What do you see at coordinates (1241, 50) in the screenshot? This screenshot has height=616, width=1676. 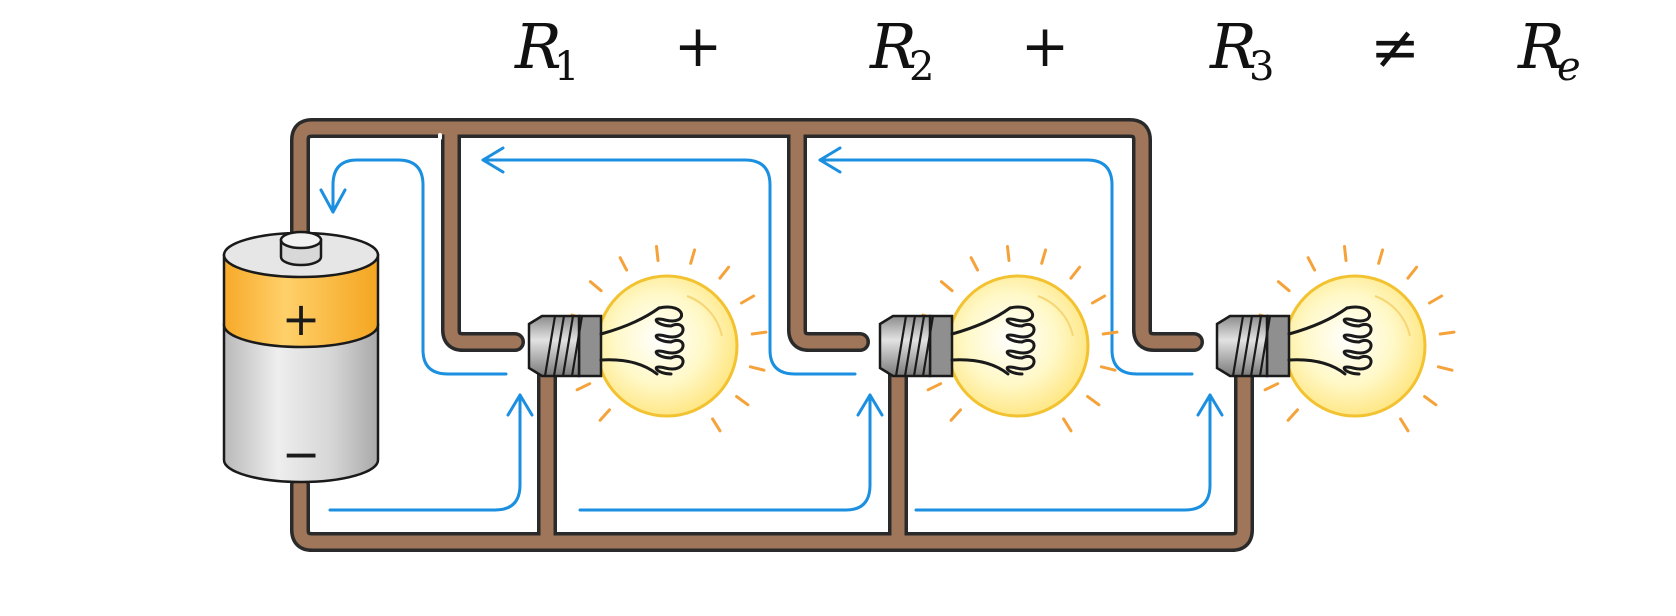 I see `term-r3: R 3` at bounding box center [1241, 50].